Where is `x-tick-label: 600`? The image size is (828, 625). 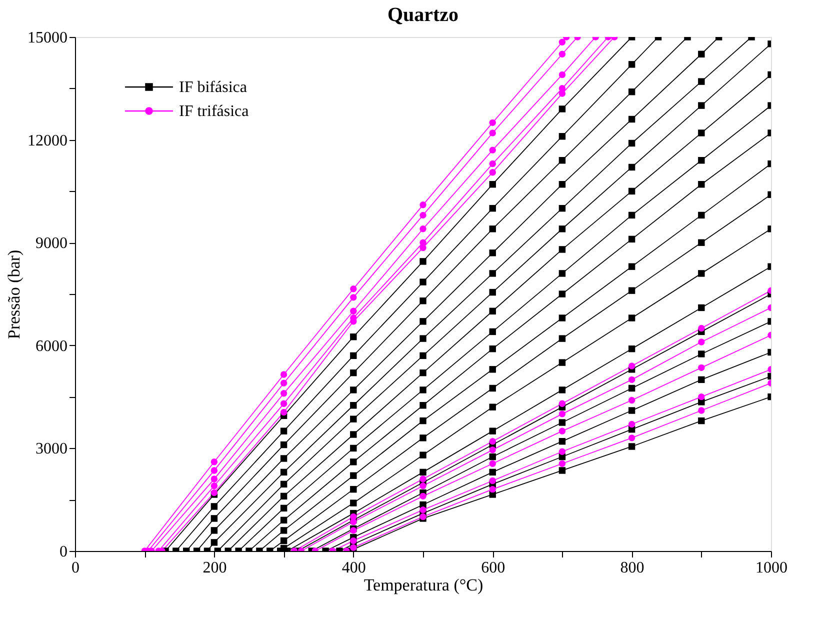 x-tick-label: 600 is located at coordinates (493, 568).